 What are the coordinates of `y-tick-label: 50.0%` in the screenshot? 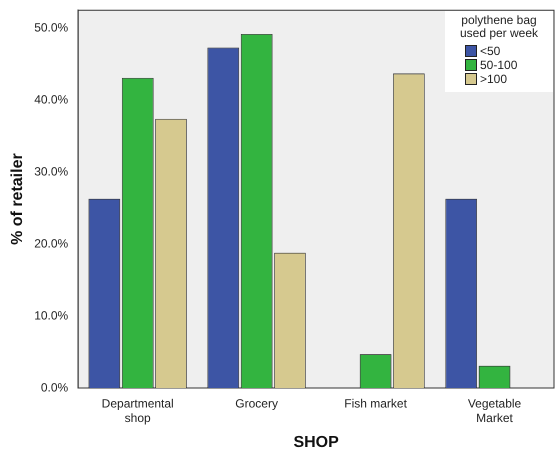 It's located at (51, 27).